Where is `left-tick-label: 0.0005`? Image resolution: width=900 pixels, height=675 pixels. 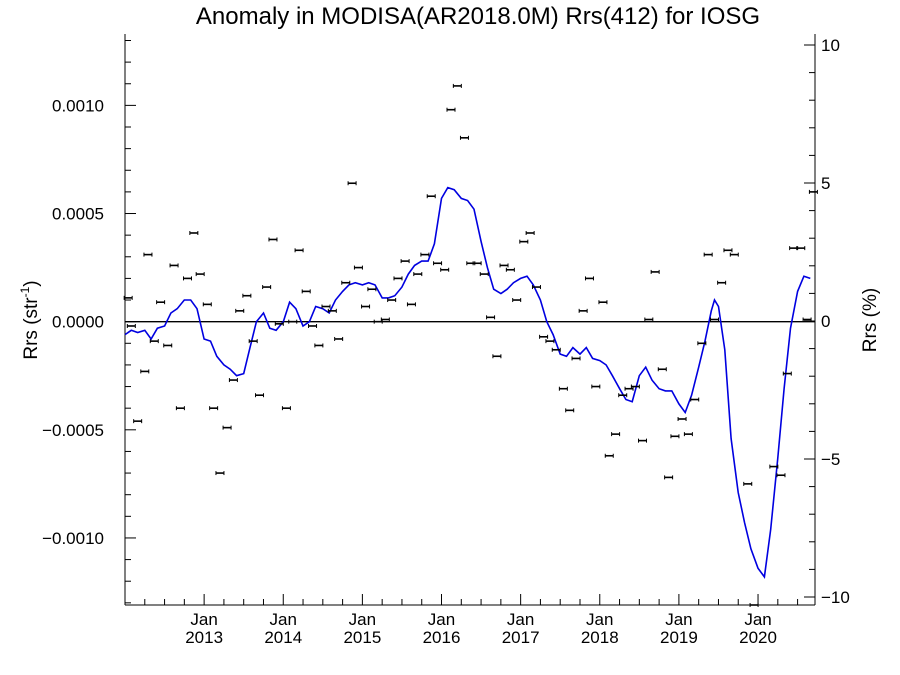
left-tick-label: 0.0005 is located at coordinates (78, 214).